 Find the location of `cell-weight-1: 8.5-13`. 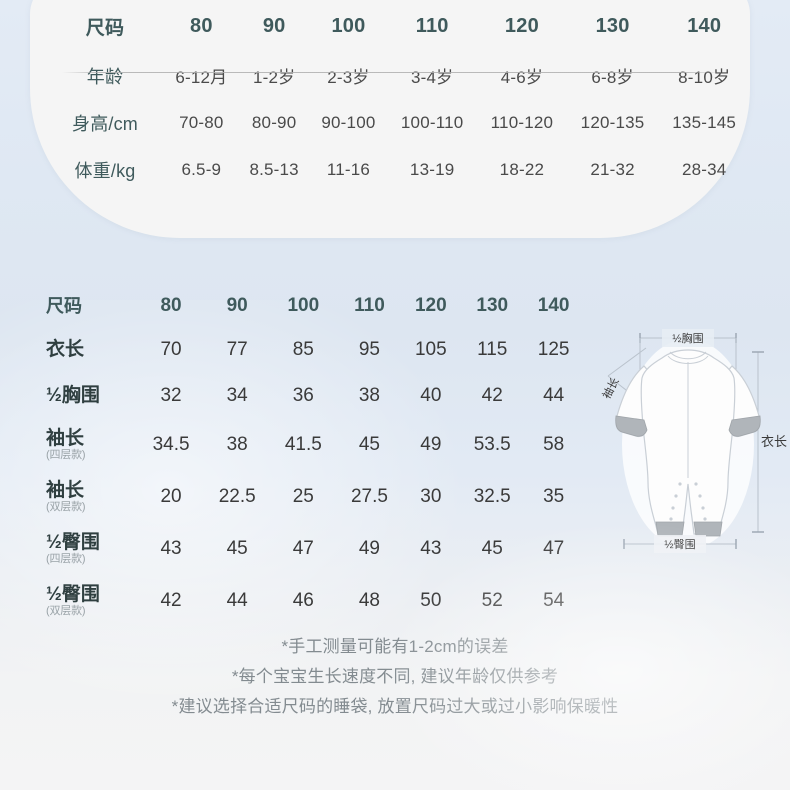

cell-weight-1: 8.5-13 is located at coordinates (274, 169).